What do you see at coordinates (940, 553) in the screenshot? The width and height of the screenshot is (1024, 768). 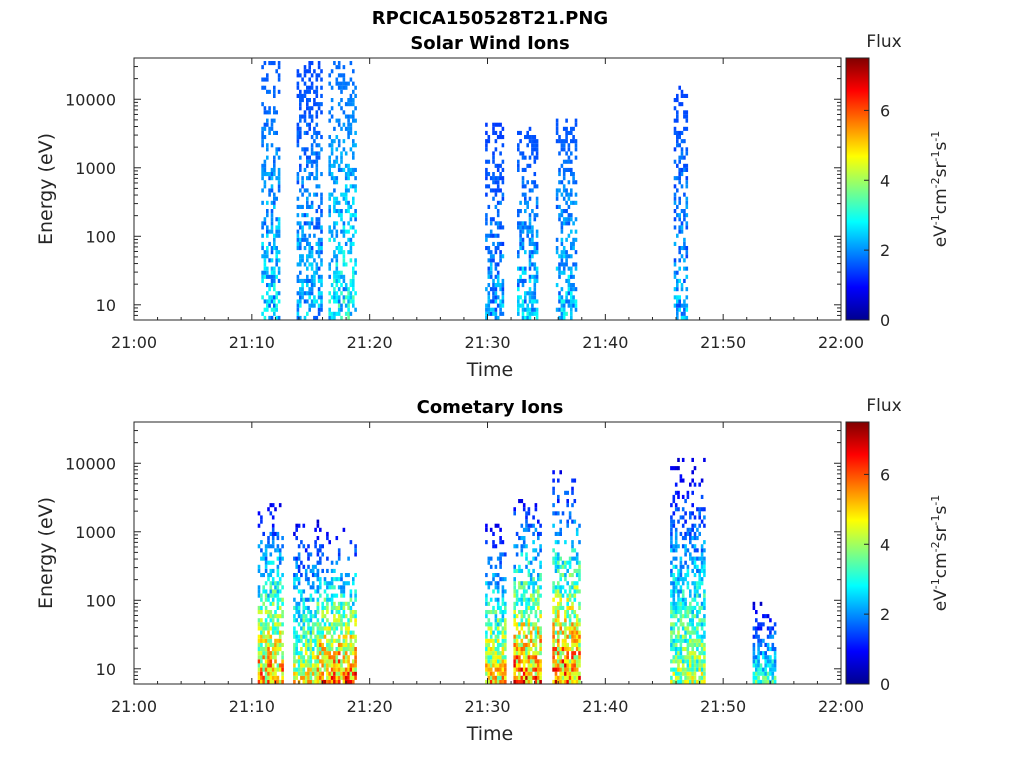 I see `colorbar-unit-label: eV-1cm-2sr-1s-1` at bounding box center [940, 553].